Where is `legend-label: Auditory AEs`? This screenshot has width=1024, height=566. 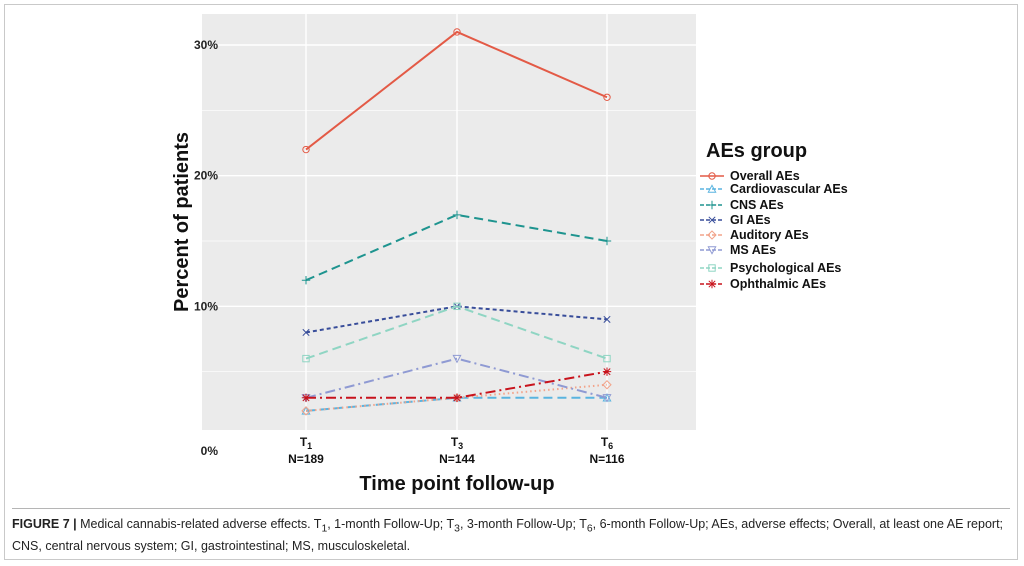 legend-label: Auditory AEs is located at coordinates (769, 235).